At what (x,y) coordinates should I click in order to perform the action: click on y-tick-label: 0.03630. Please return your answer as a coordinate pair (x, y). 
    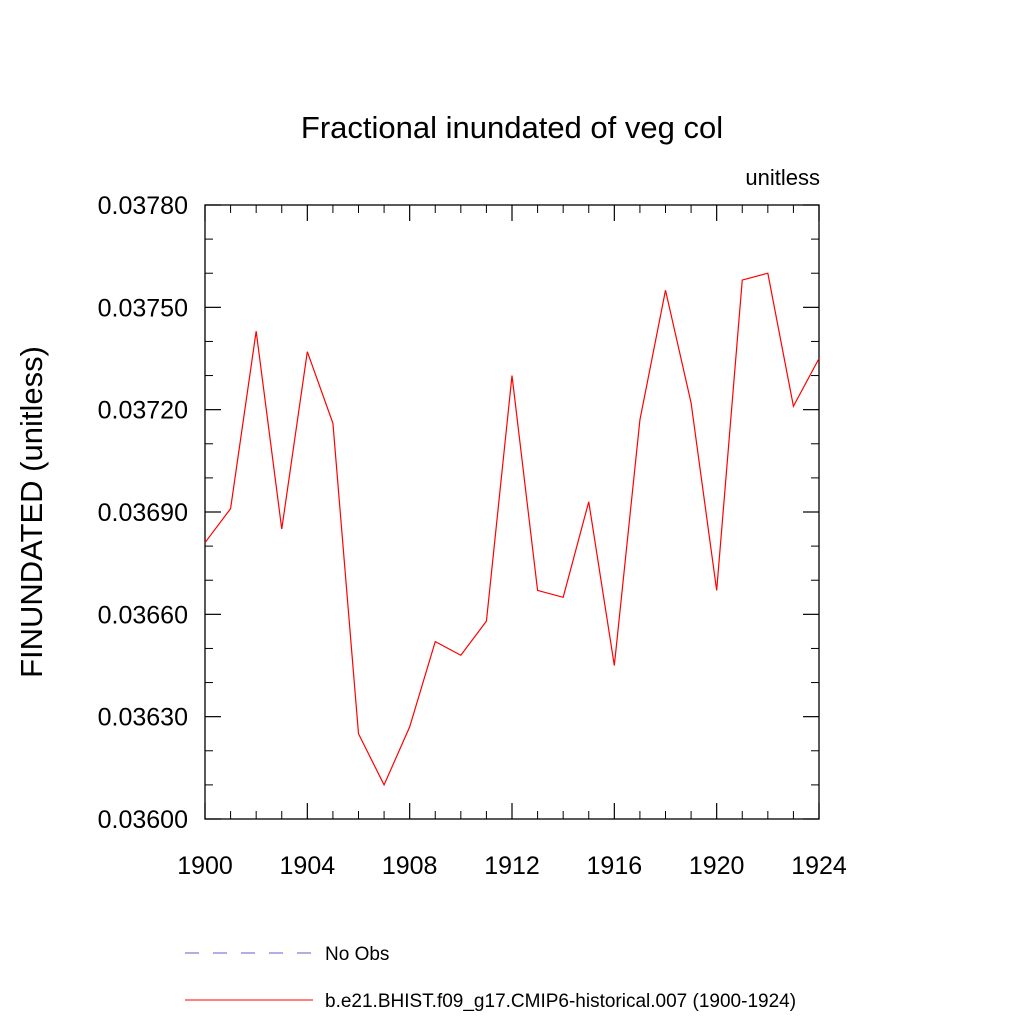
    Looking at the image, I should click on (143, 718).